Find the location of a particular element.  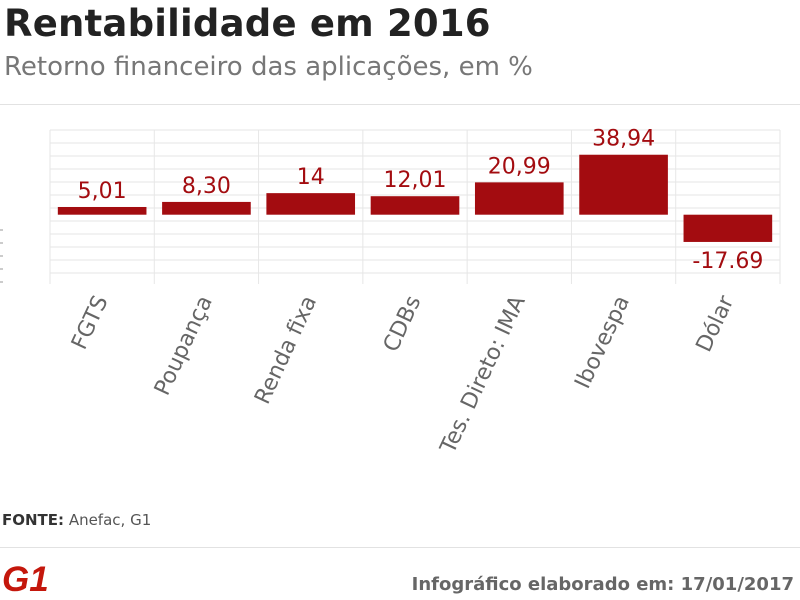

x-tick-label: CDBs is located at coordinates (403, 324).